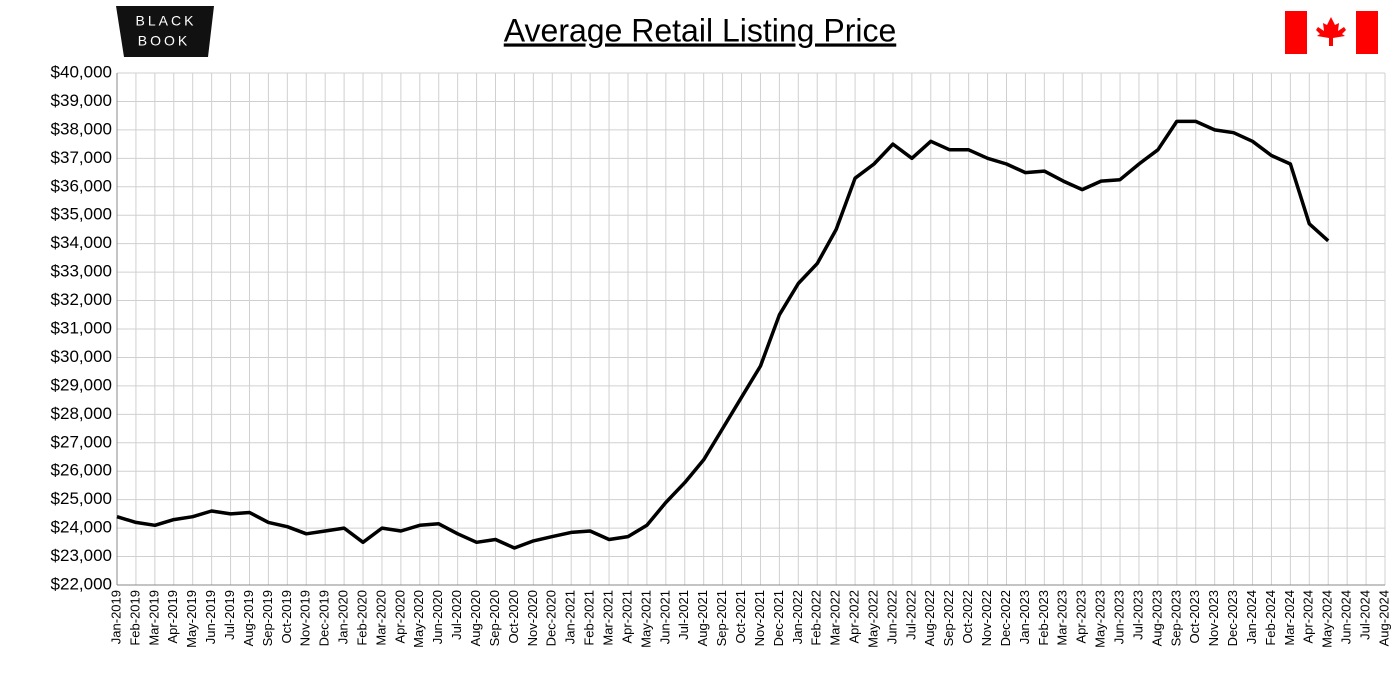 The image size is (1400, 686). I want to click on x-tick-label: Jun-2022, so click(891, 617).